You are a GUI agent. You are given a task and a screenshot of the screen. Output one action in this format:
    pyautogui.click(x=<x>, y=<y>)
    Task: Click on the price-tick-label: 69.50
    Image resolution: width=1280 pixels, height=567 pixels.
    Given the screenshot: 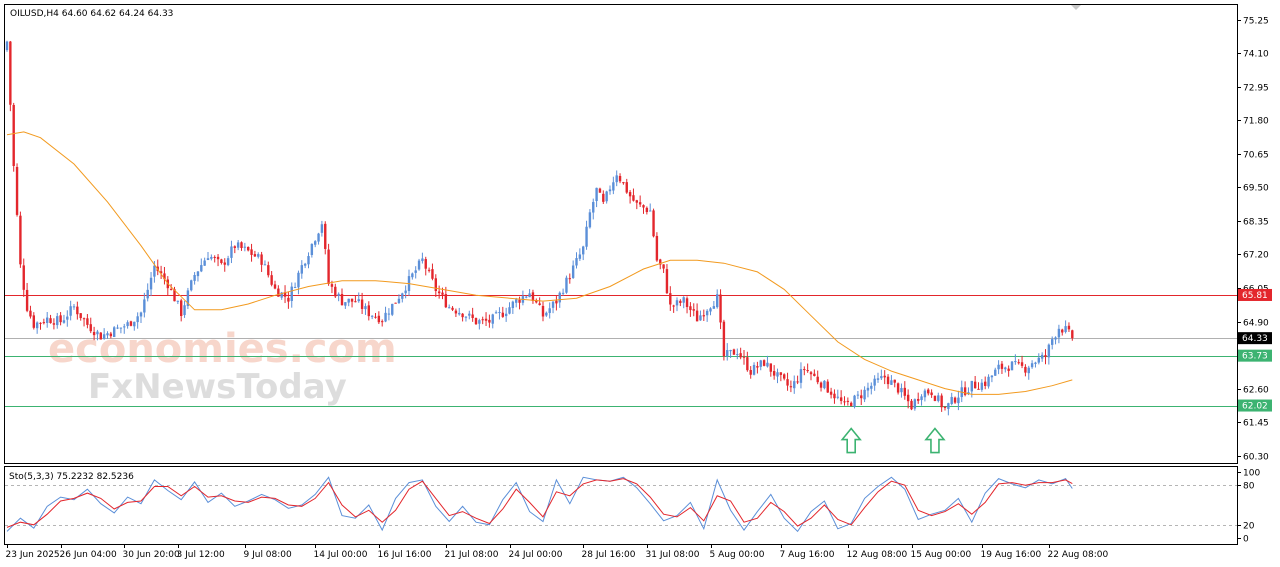 What is the action you would take?
    pyautogui.click(x=1256, y=189)
    